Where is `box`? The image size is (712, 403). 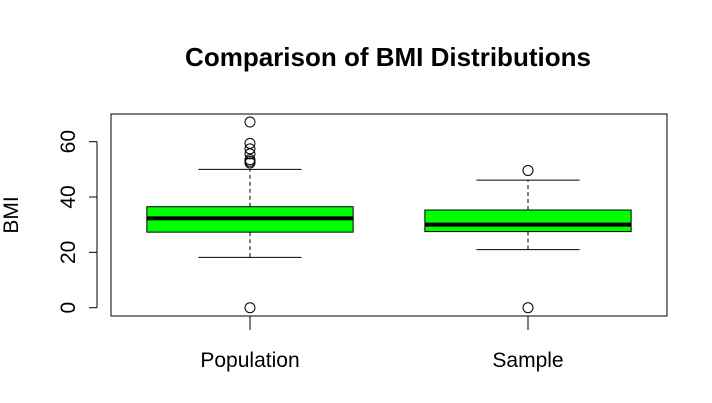 box is located at coordinates (528, 221).